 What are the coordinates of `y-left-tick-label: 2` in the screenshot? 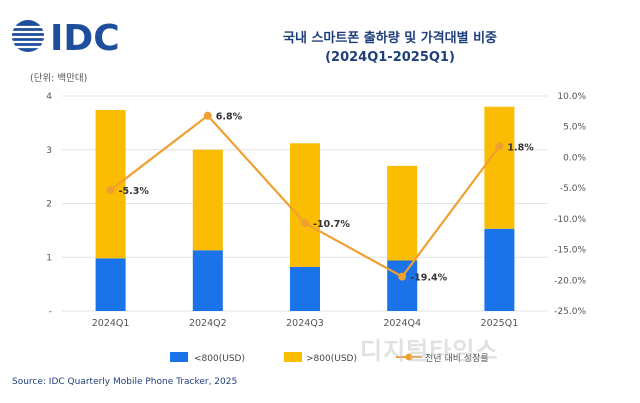 It's located at (49, 205).